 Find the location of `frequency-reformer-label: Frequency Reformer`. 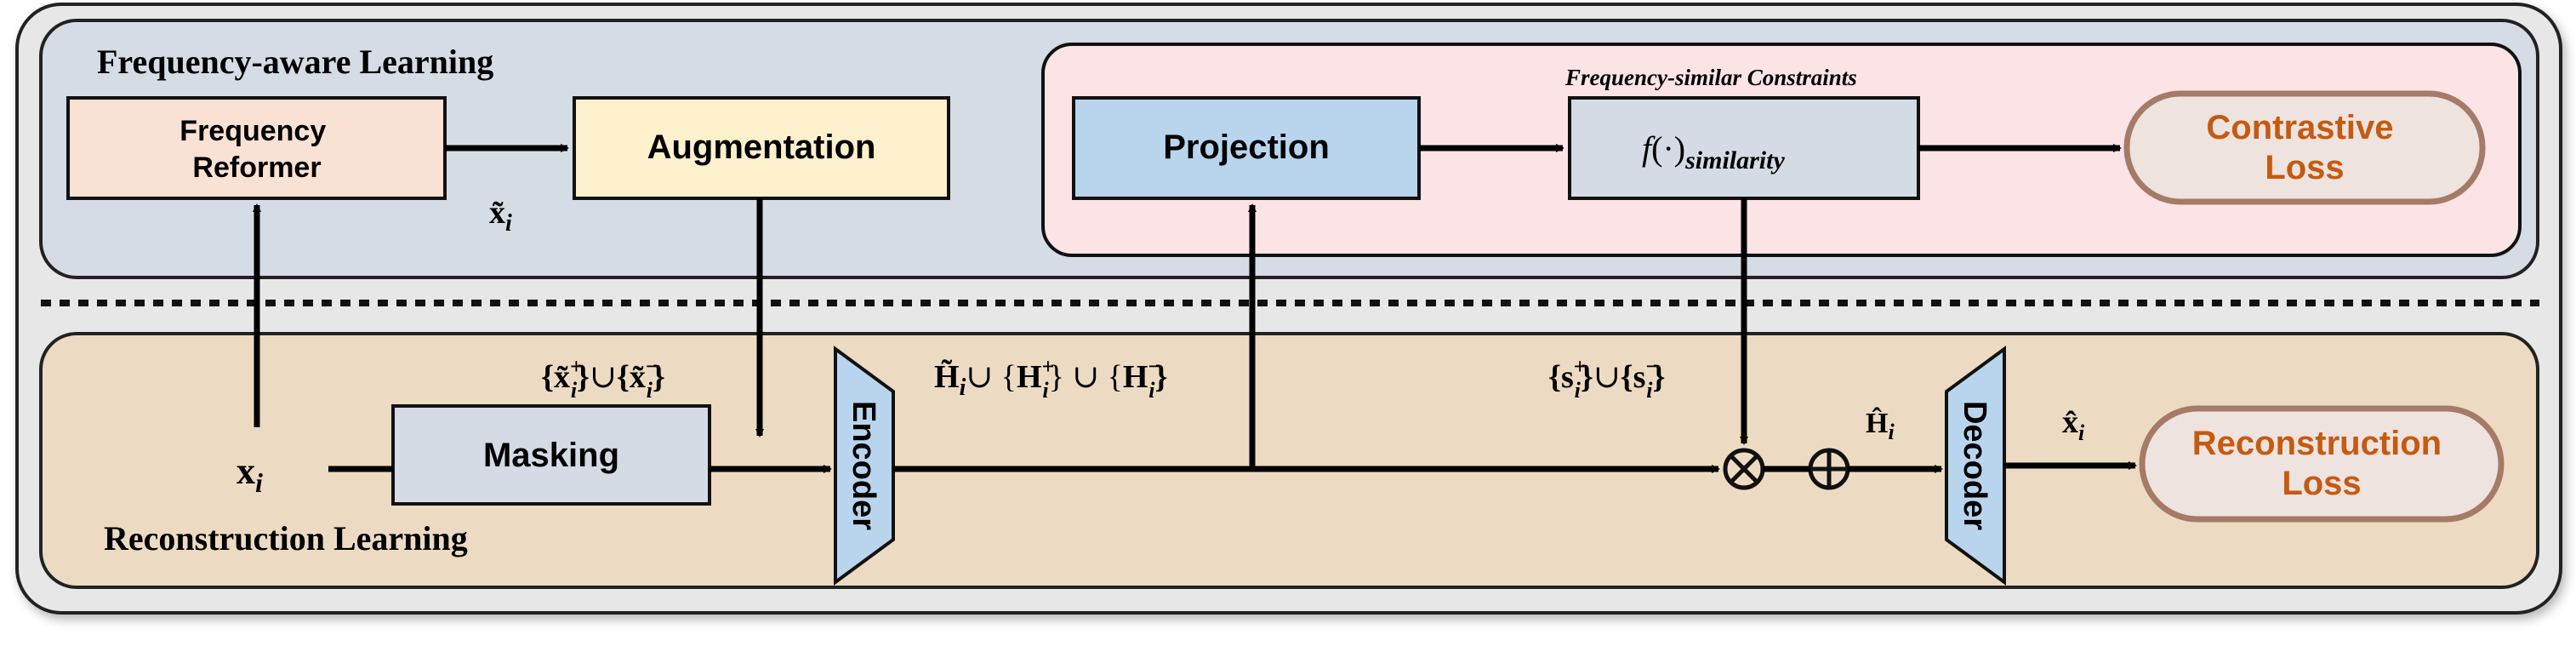

frequency-reformer-label: Frequency Reformer is located at coordinates (257, 149).